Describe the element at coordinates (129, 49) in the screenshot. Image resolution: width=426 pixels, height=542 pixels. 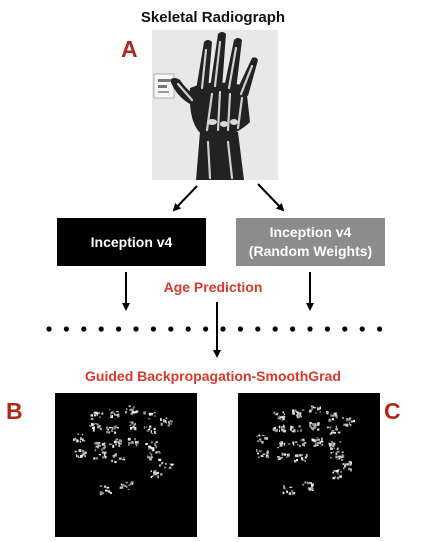
I see `panel-label-a: A` at that location.